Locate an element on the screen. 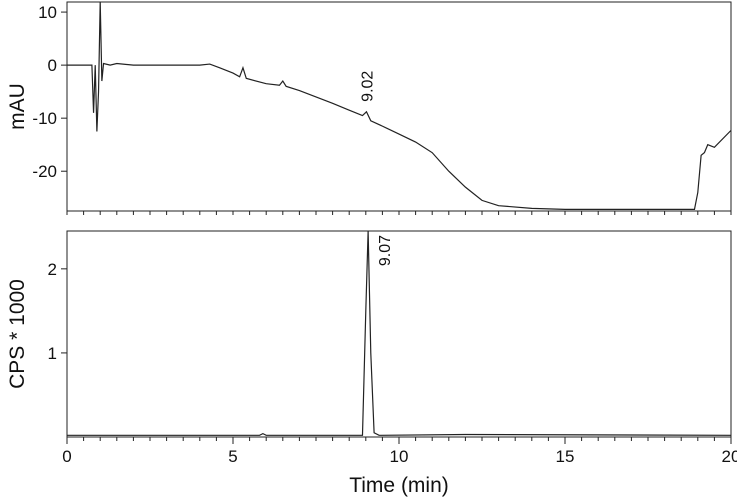  x-tick-label: 5 is located at coordinates (232, 456).